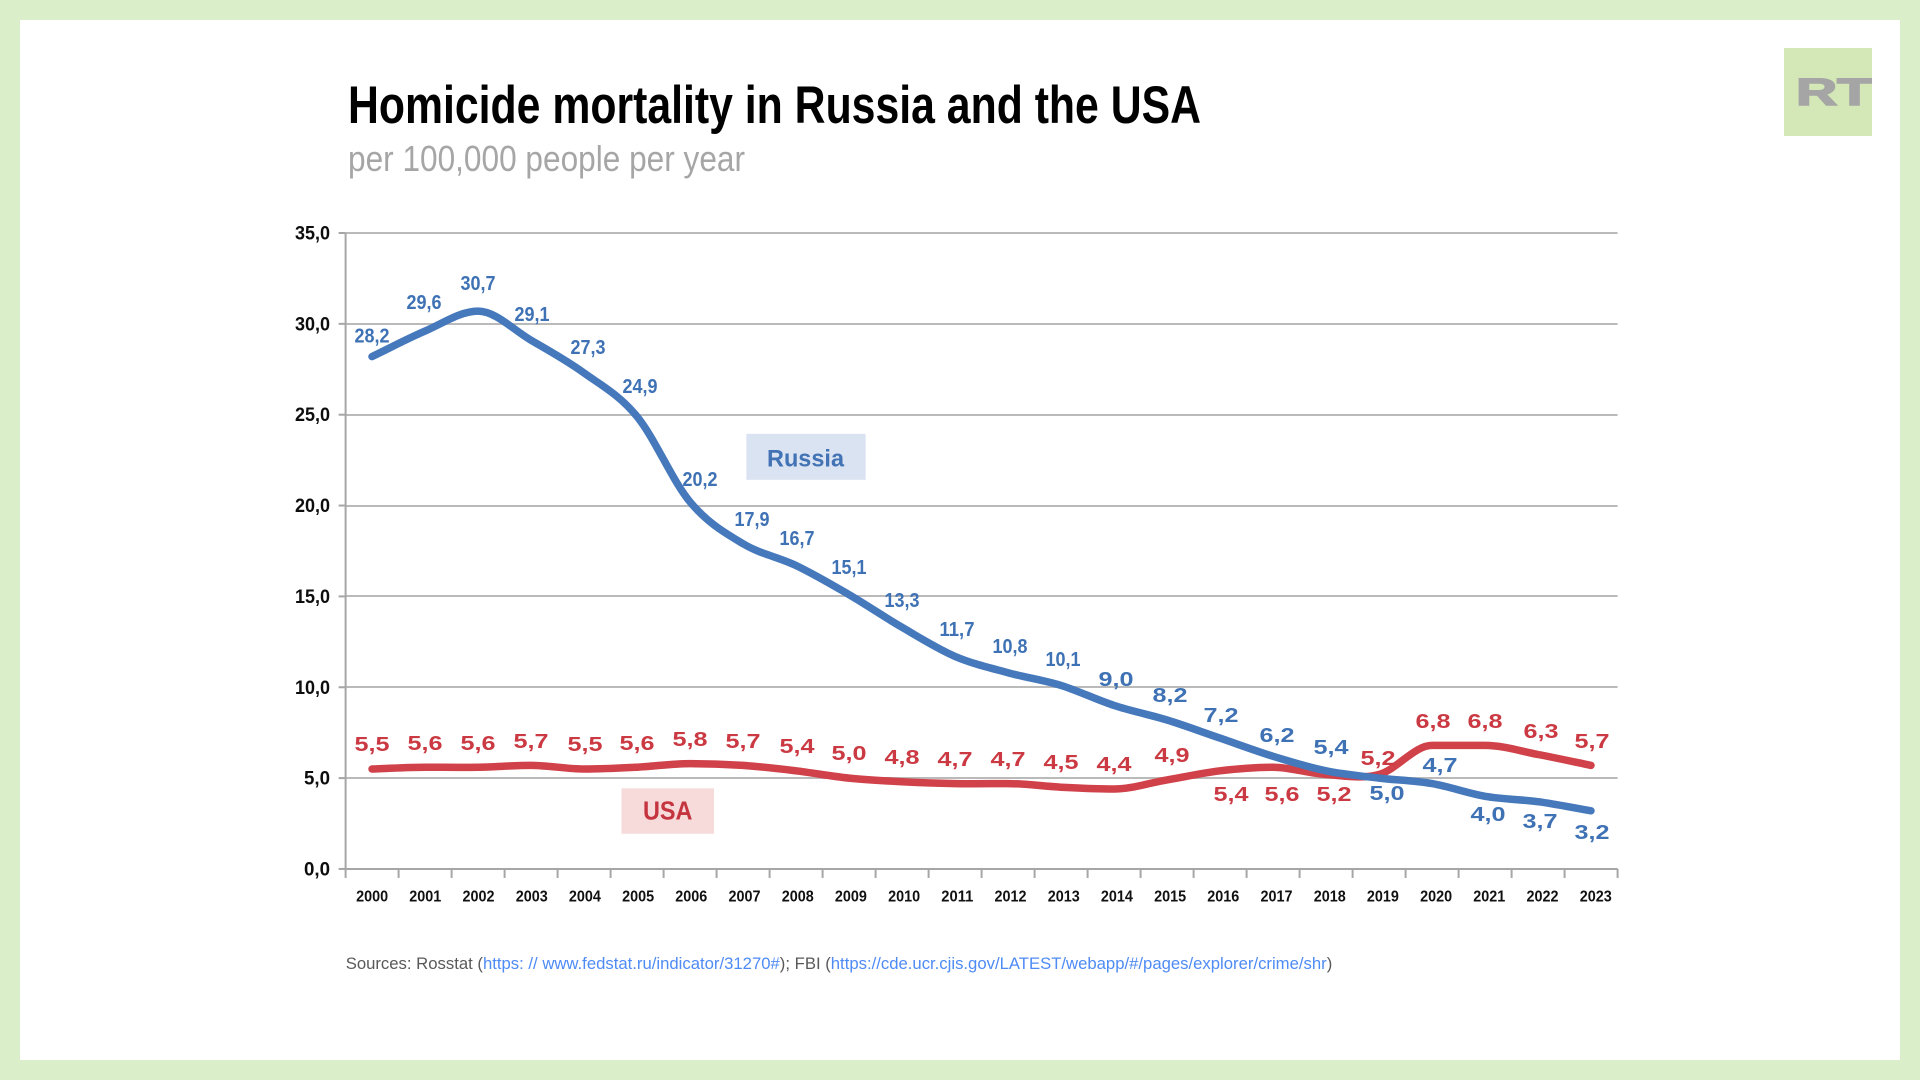  What do you see at coordinates (1834, 92) in the screenshot?
I see `svg-text: RT` at bounding box center [1834, 92].